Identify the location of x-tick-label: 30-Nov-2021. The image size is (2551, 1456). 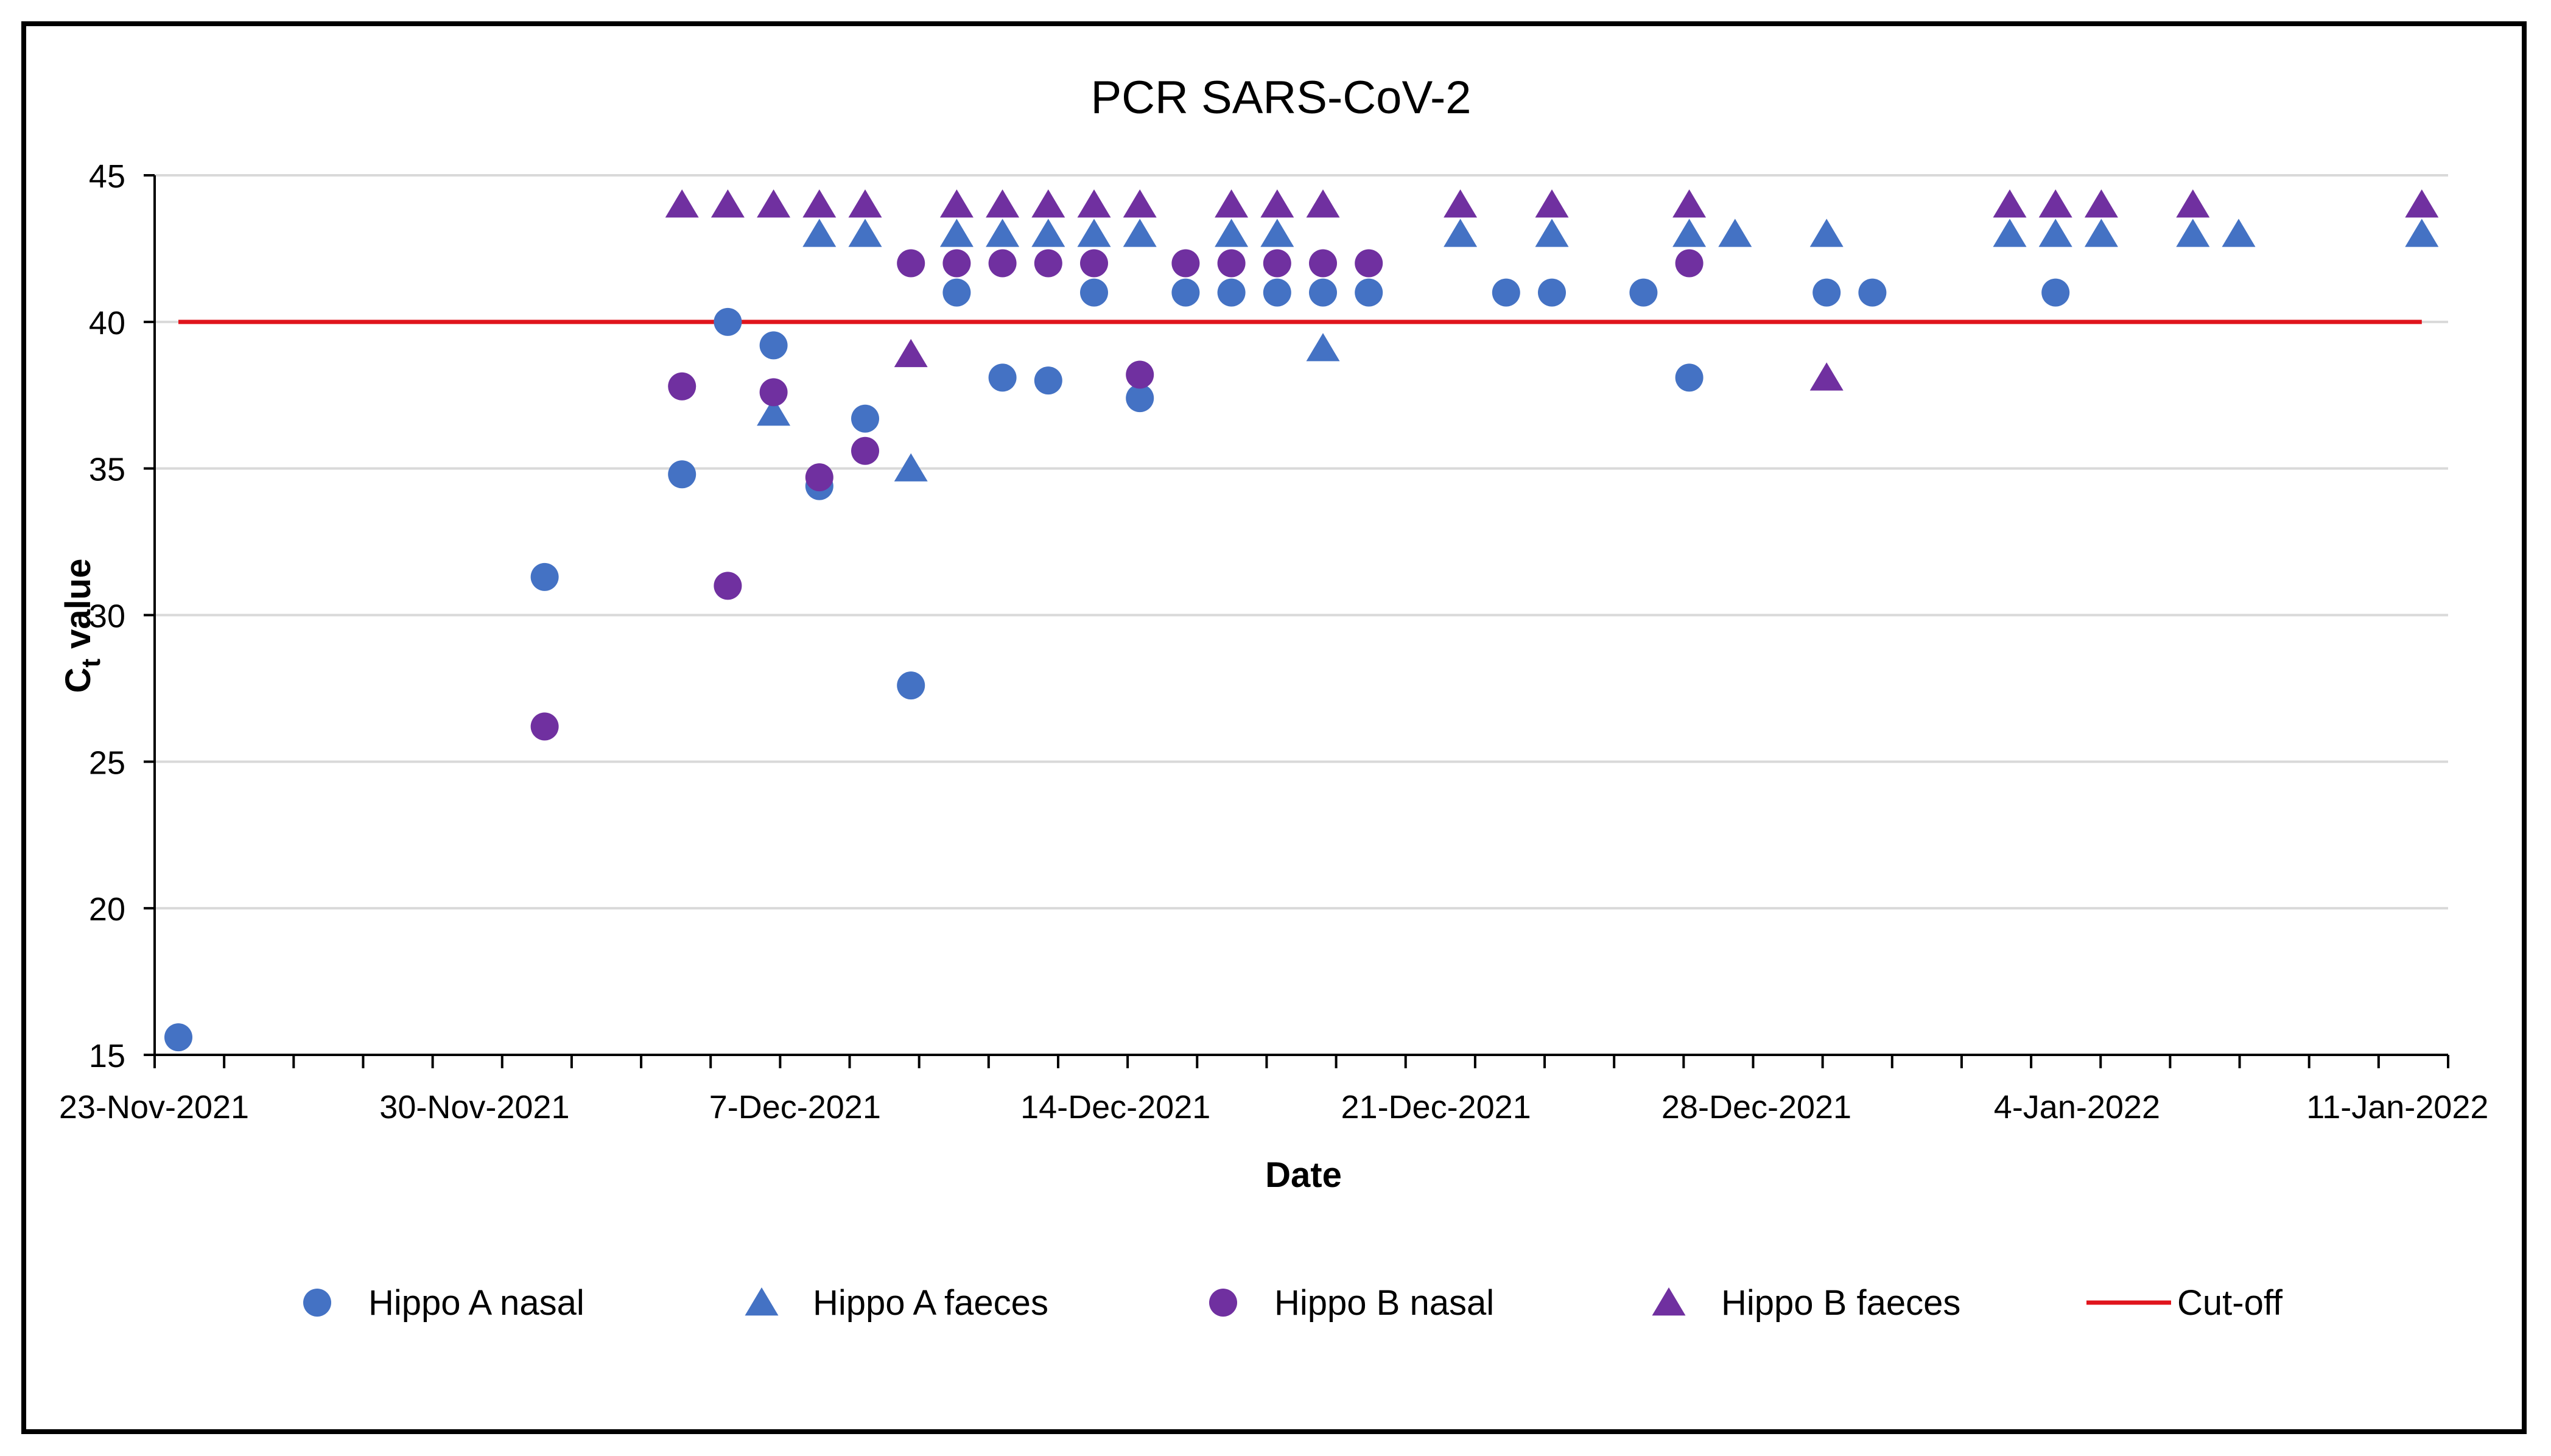
(474, 1107).